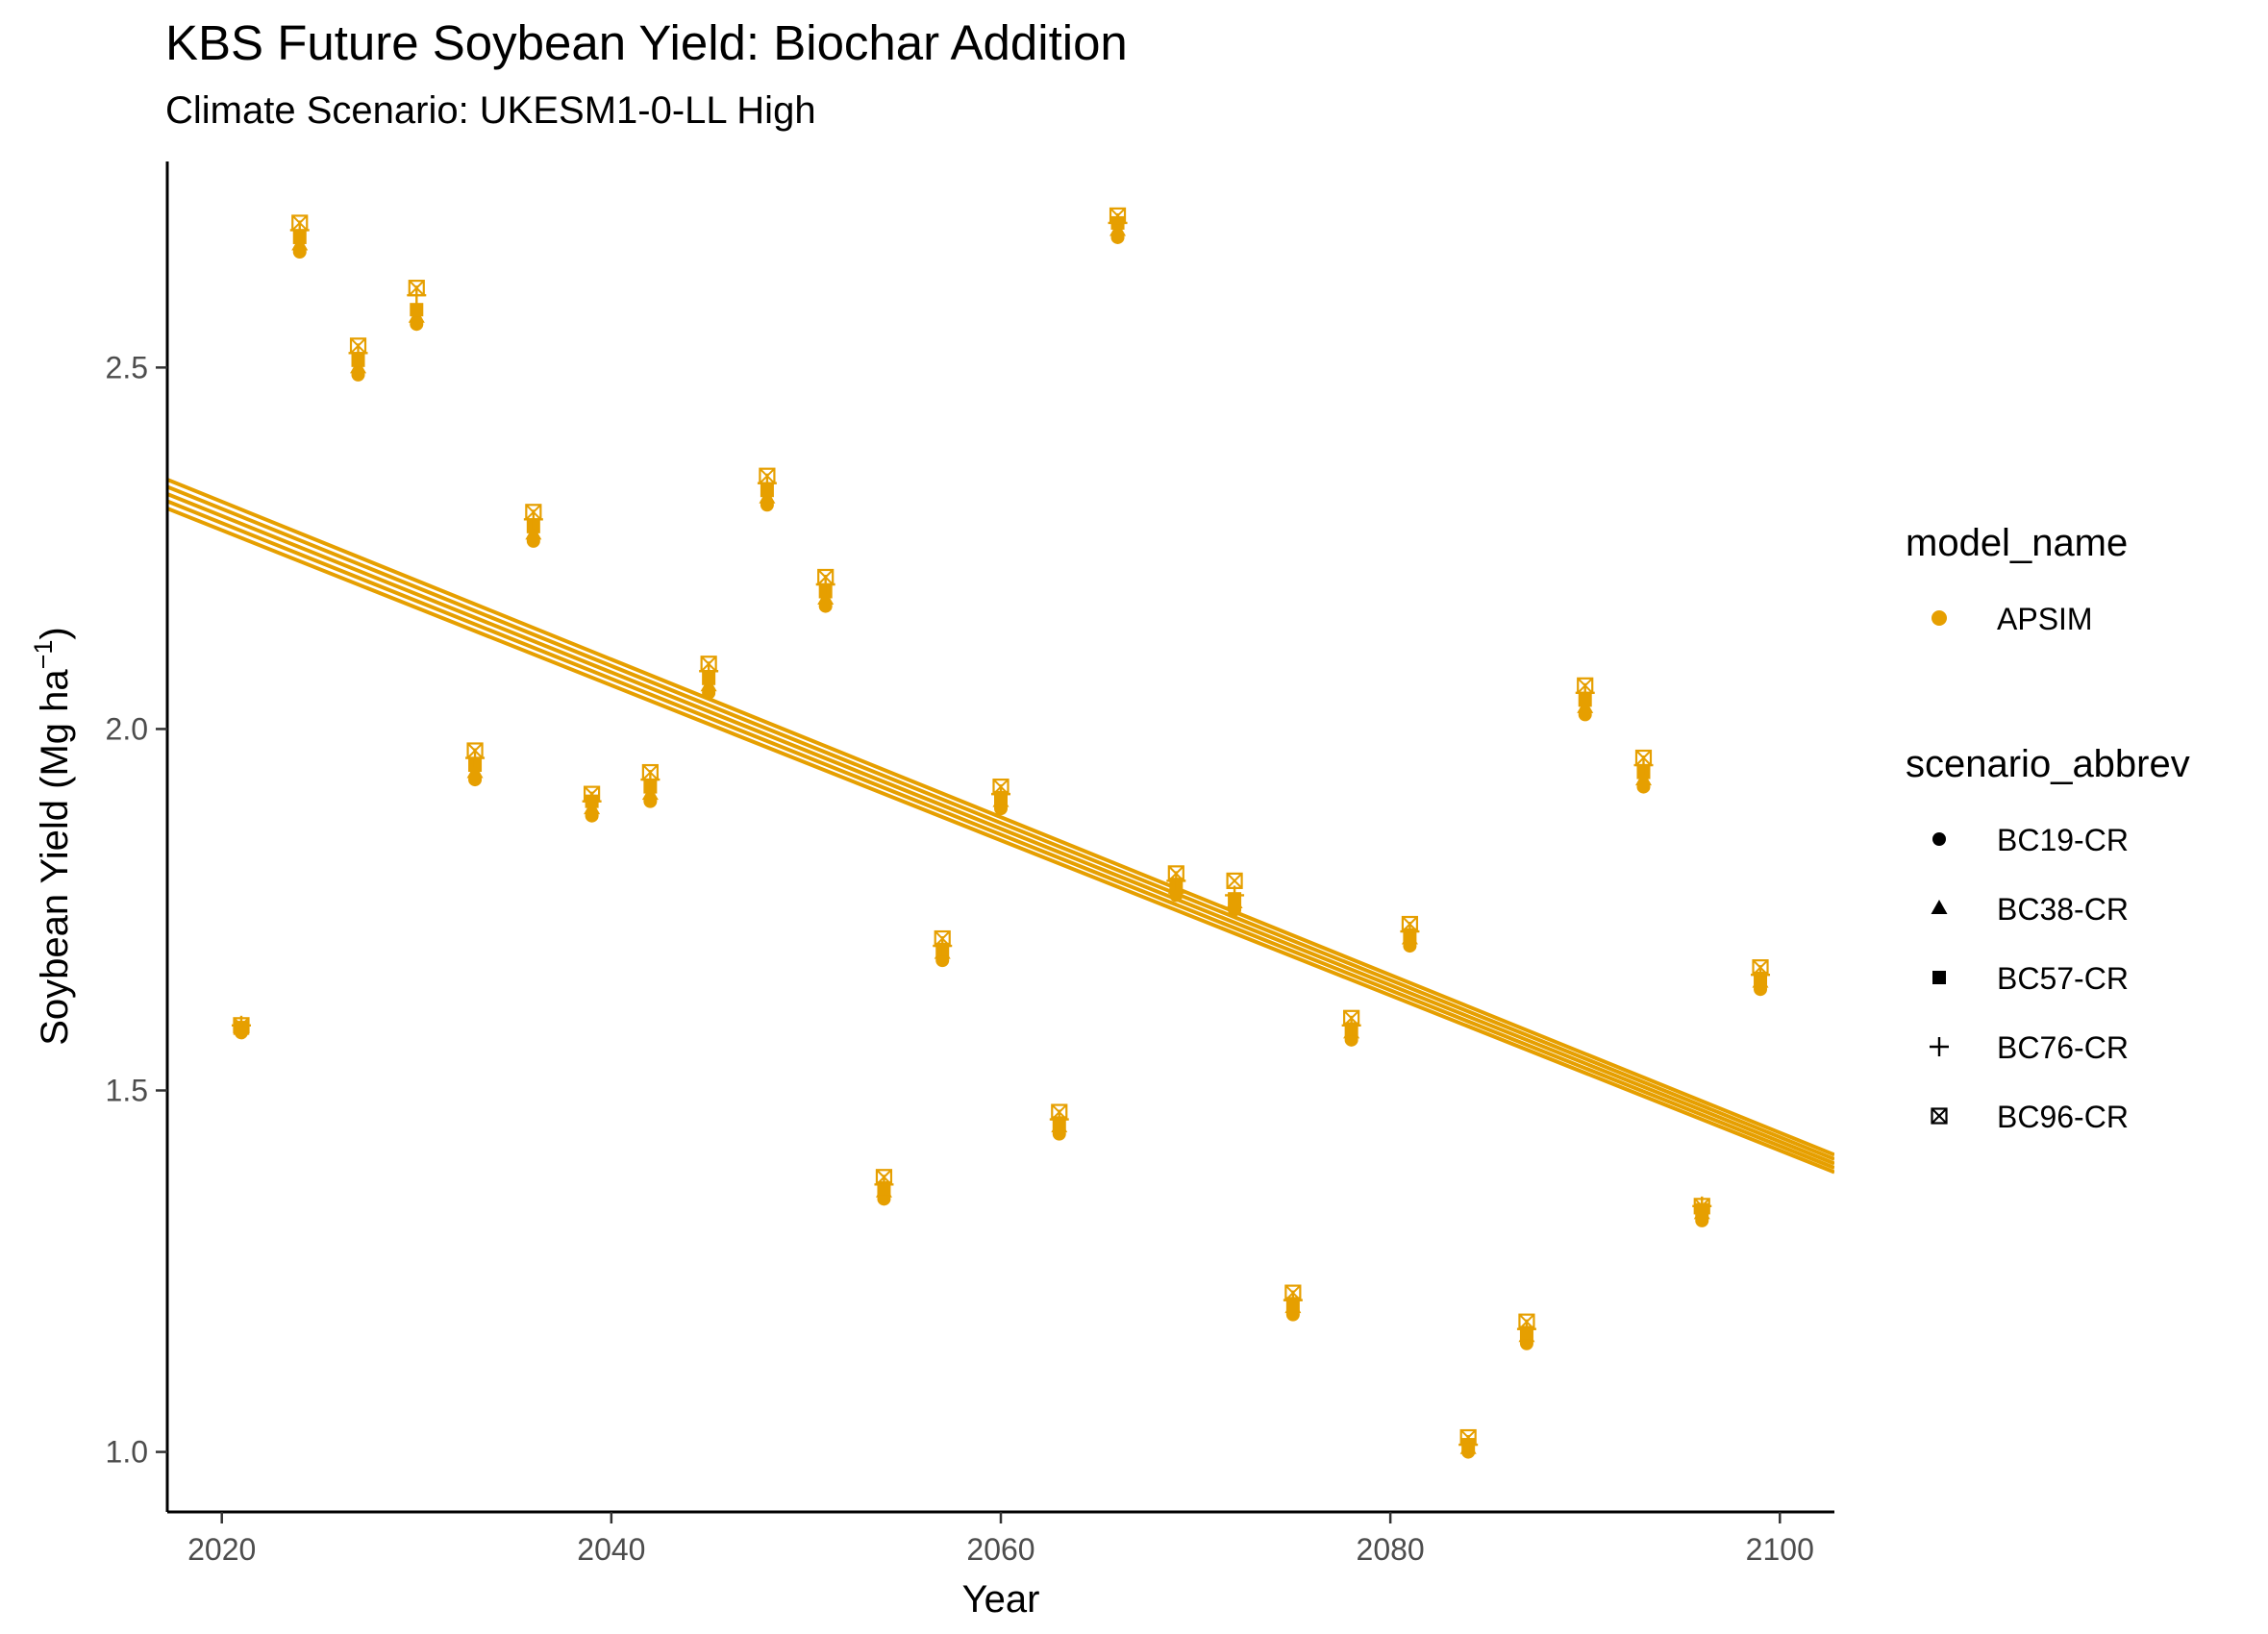 Image resolution: width=2268 pixels, height=1634 pixels. I want to click on x-tick-label: 2100, so click(1780, 1549).